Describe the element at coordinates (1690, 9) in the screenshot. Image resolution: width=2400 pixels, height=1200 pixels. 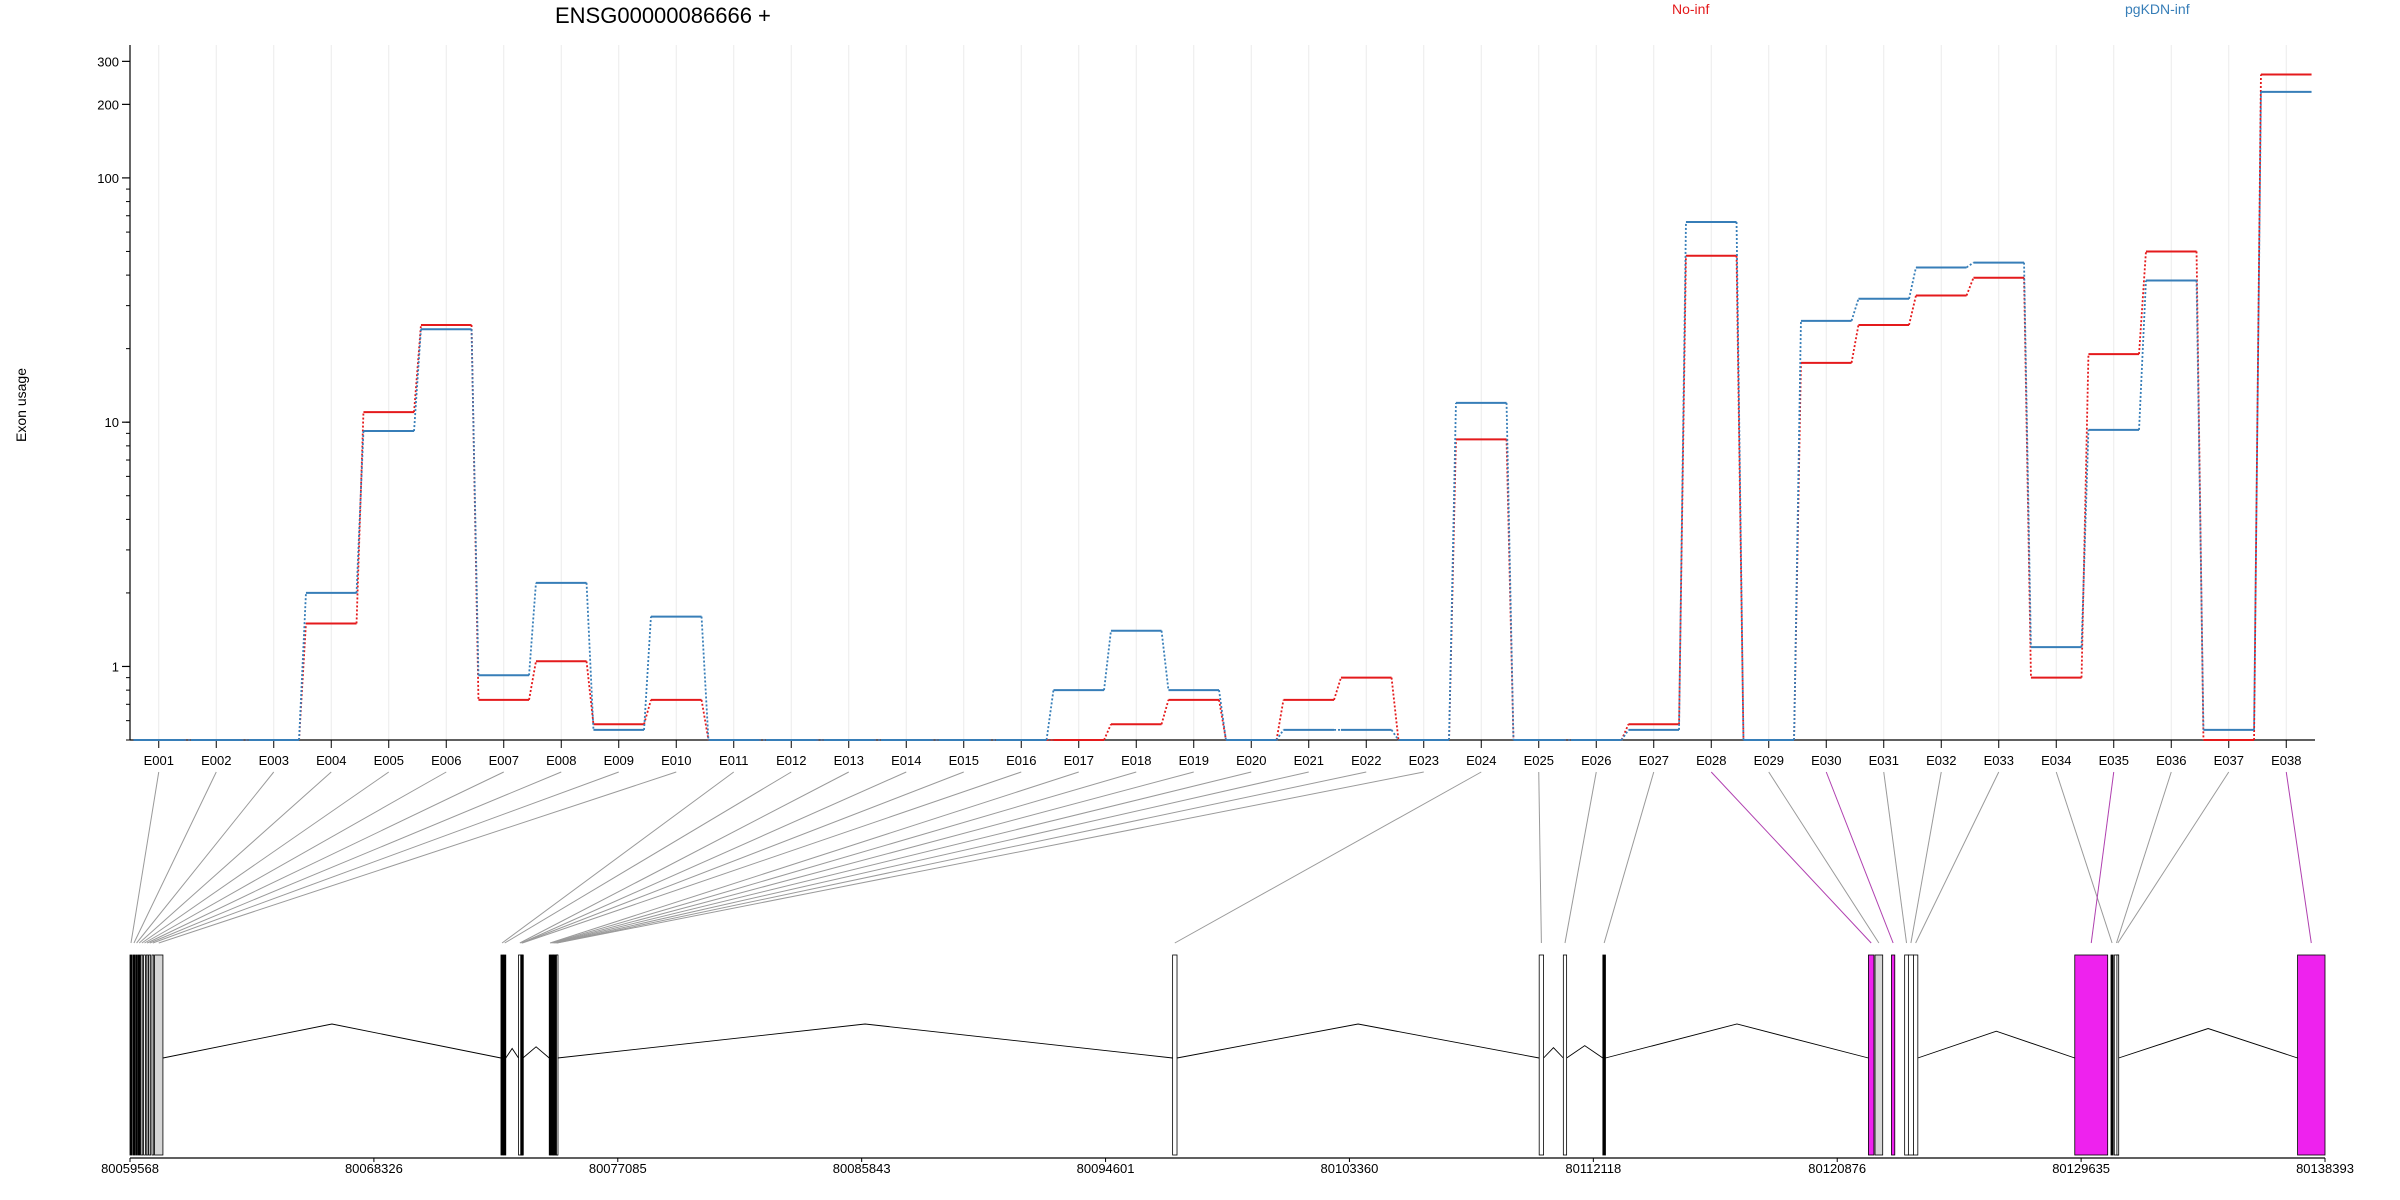
I see `legend-entry-no-inf: No-inf` at that location.